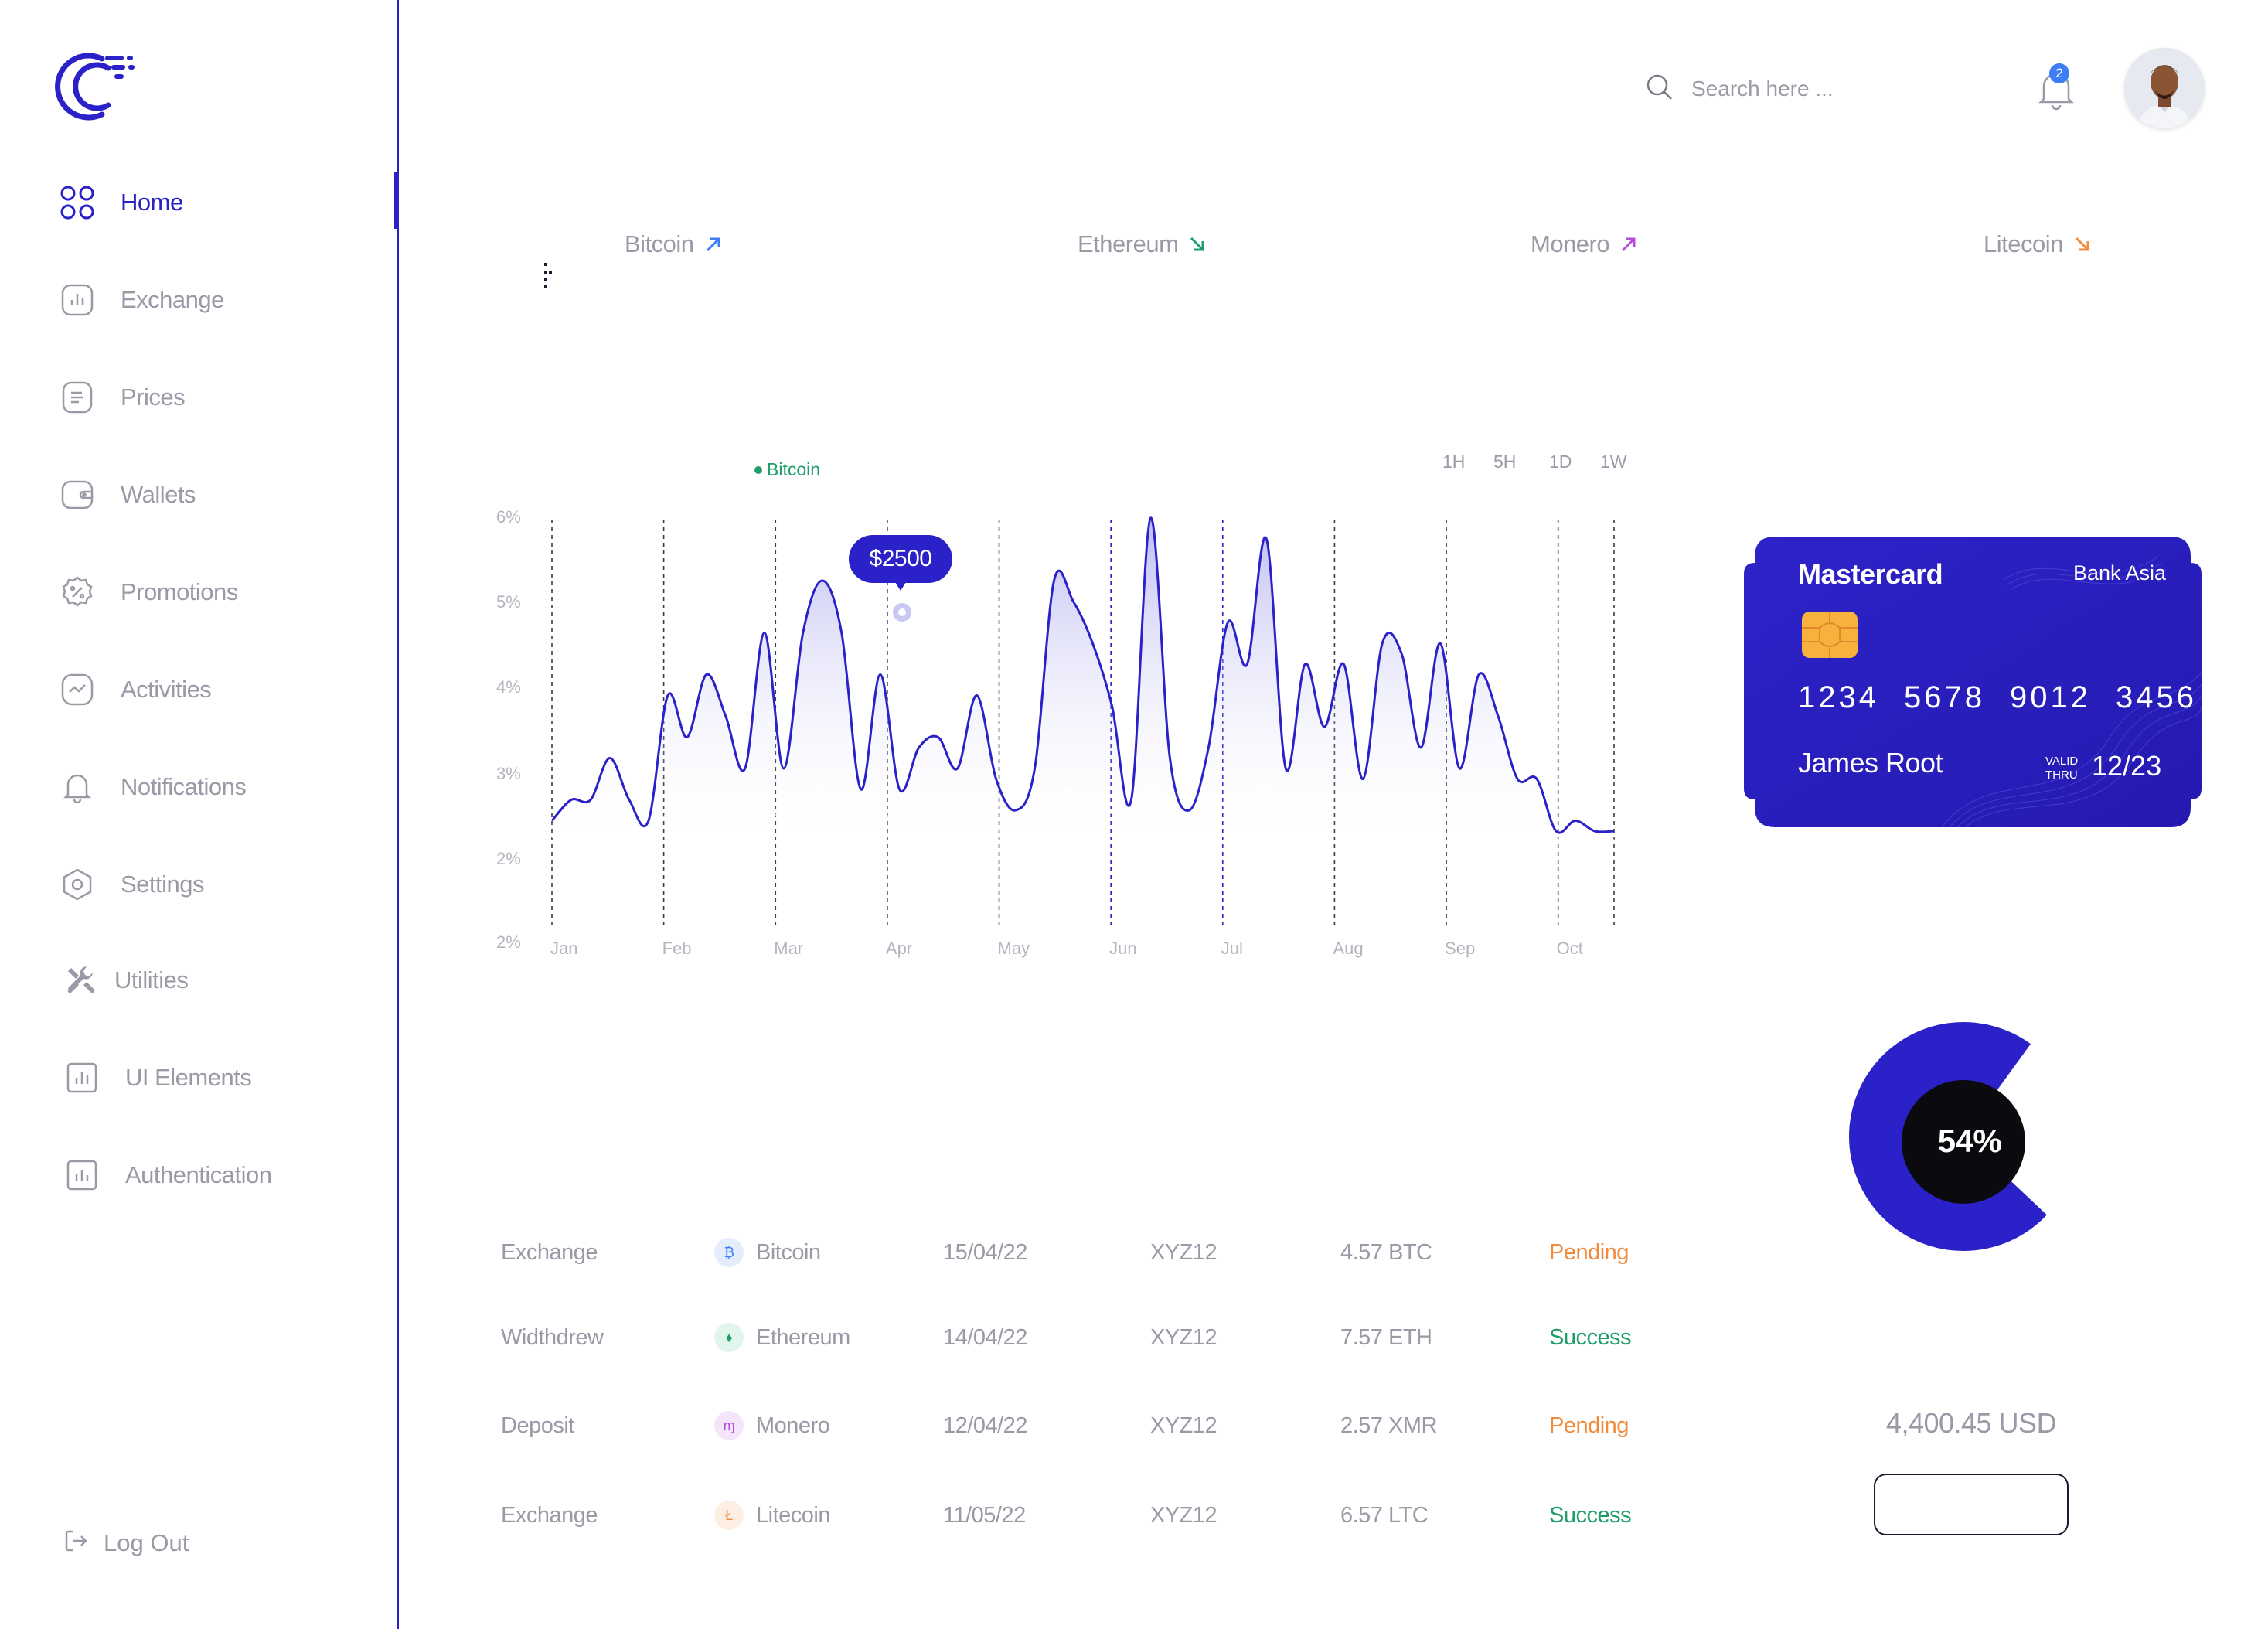 The image size is (2268, 1629). I want to click on bell-icon, so click(77, 787).